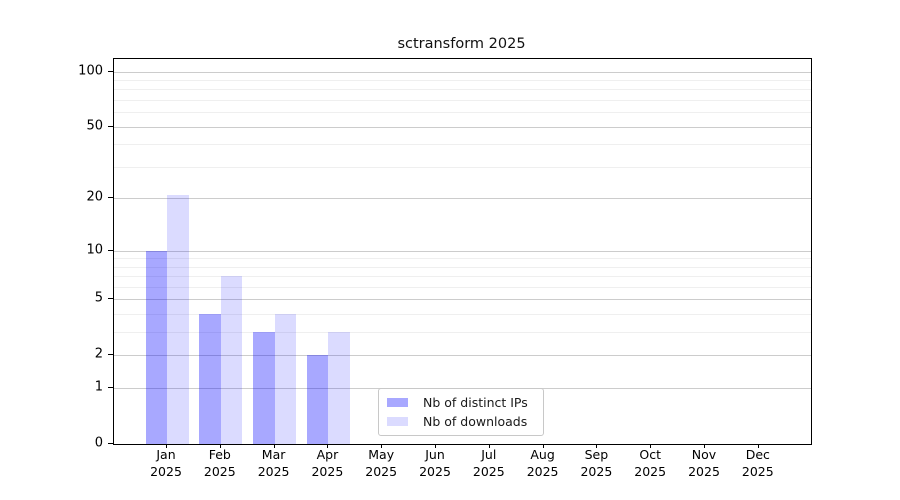 This screenshot has height=500, width=900. I want to click on bar-feb-distinct-ips, so click(210, 379).